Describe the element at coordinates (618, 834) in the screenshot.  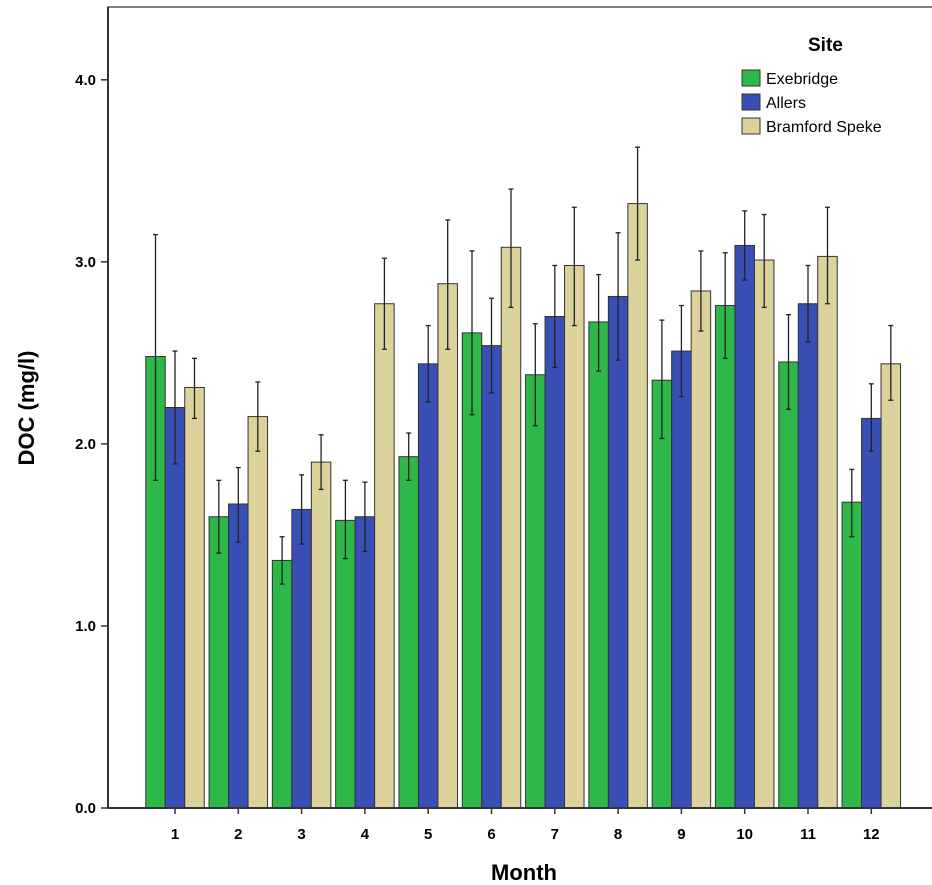
I see `x-tick-label: 8` at that location.